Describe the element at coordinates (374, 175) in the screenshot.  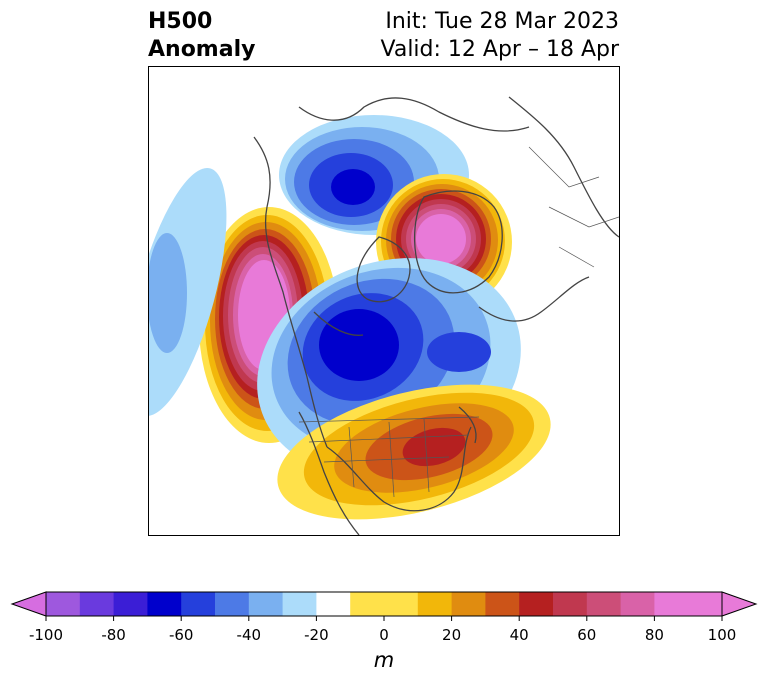
I see `anomaly-trough-siberia` at that location.